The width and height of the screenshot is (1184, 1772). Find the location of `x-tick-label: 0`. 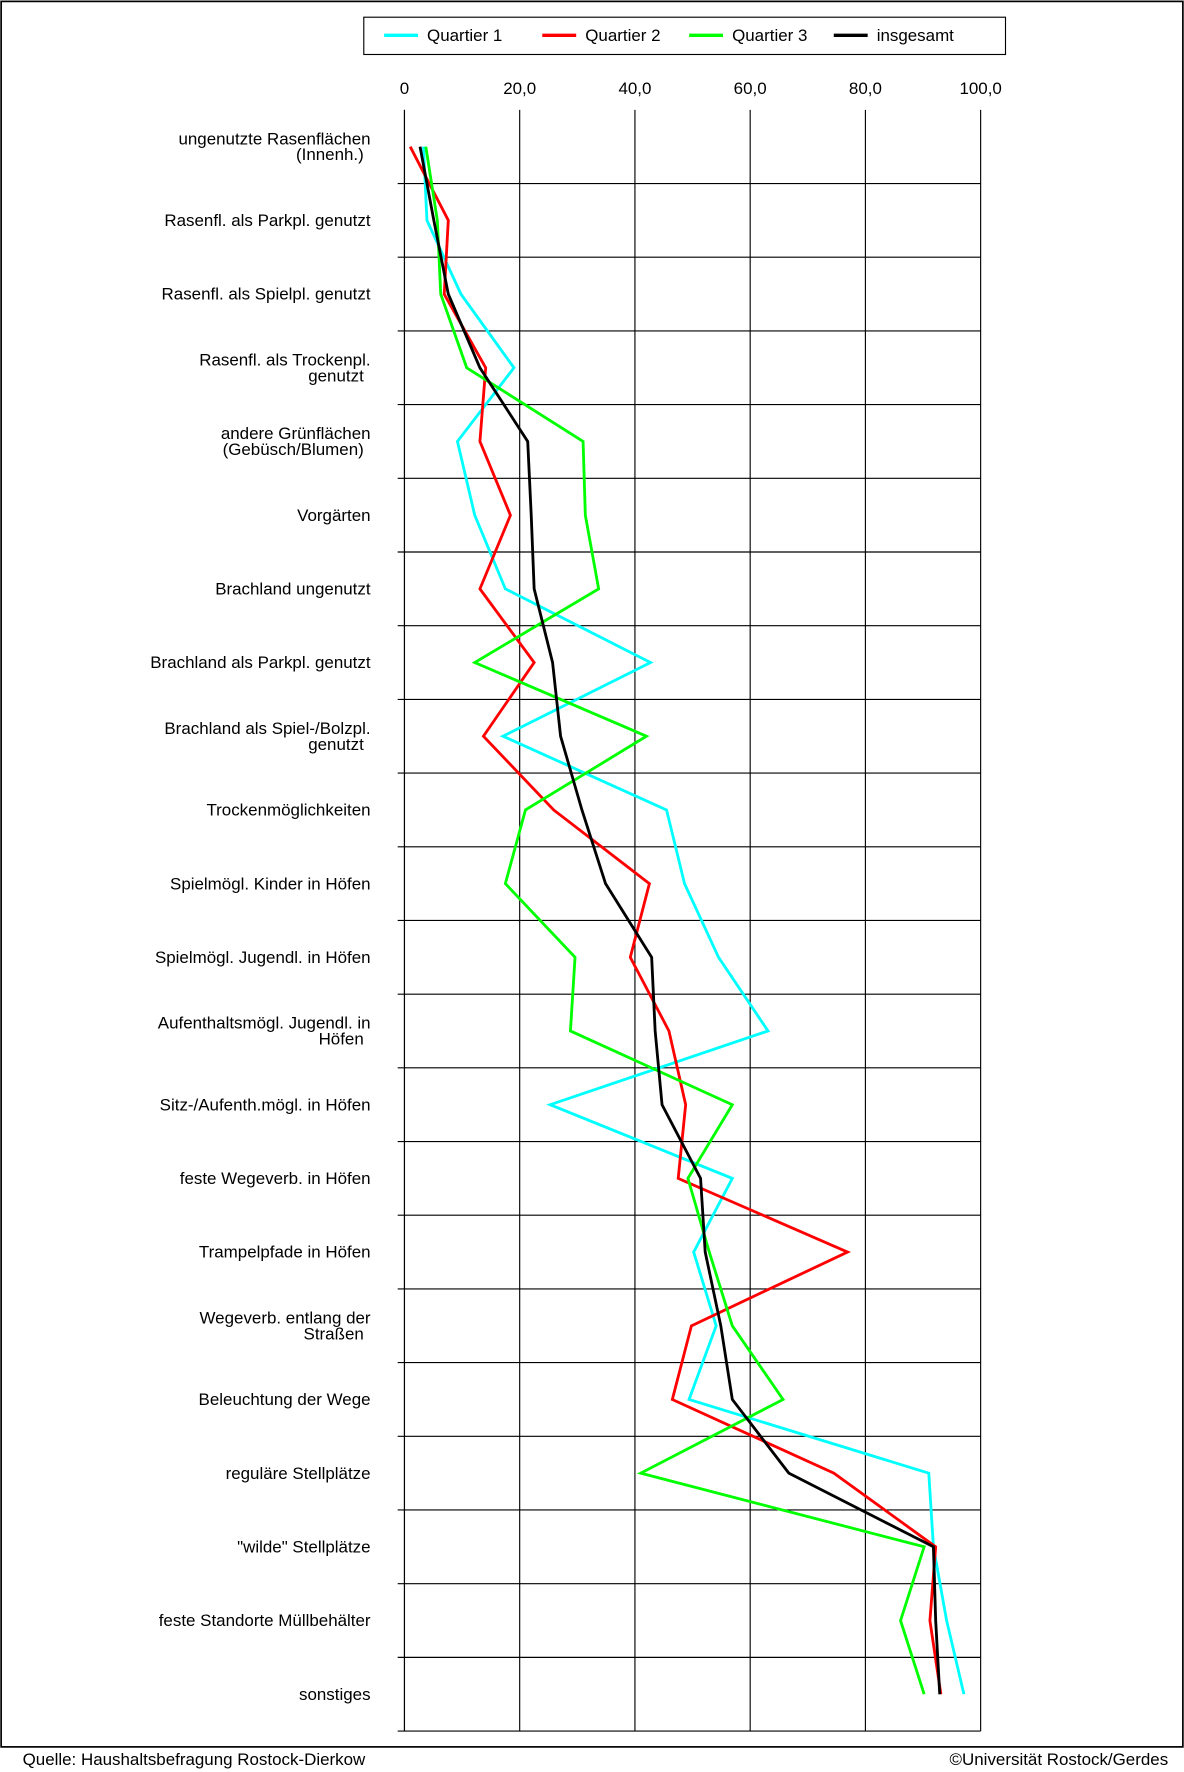

x-tick-label: 0 is located at coordinates (404, 88).